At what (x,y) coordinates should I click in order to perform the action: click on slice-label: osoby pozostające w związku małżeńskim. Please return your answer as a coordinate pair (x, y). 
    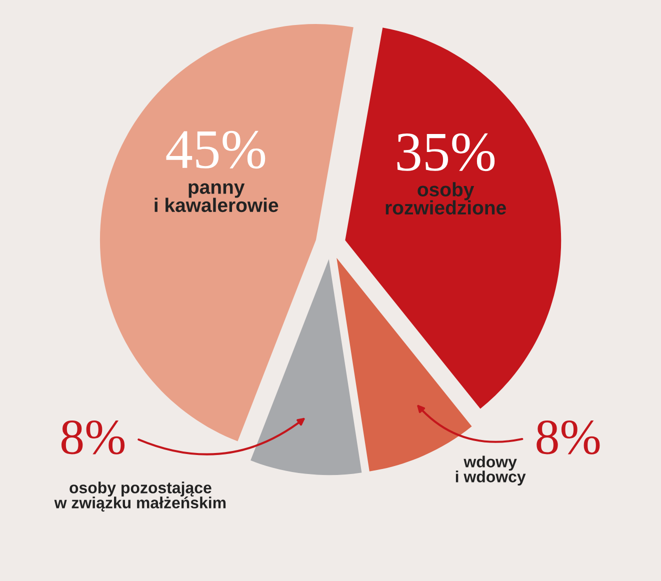
    Looking at the image, I should click on (140, 497).